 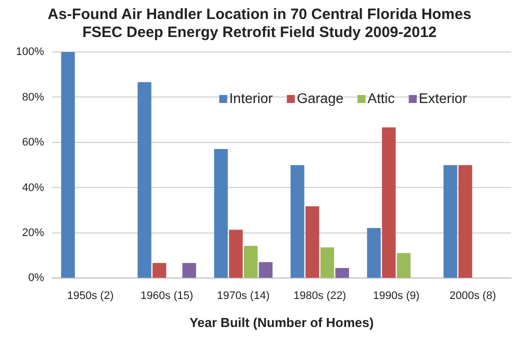 I want to click on x-tick-label: 1950s (2), so click(x=90, y=296).